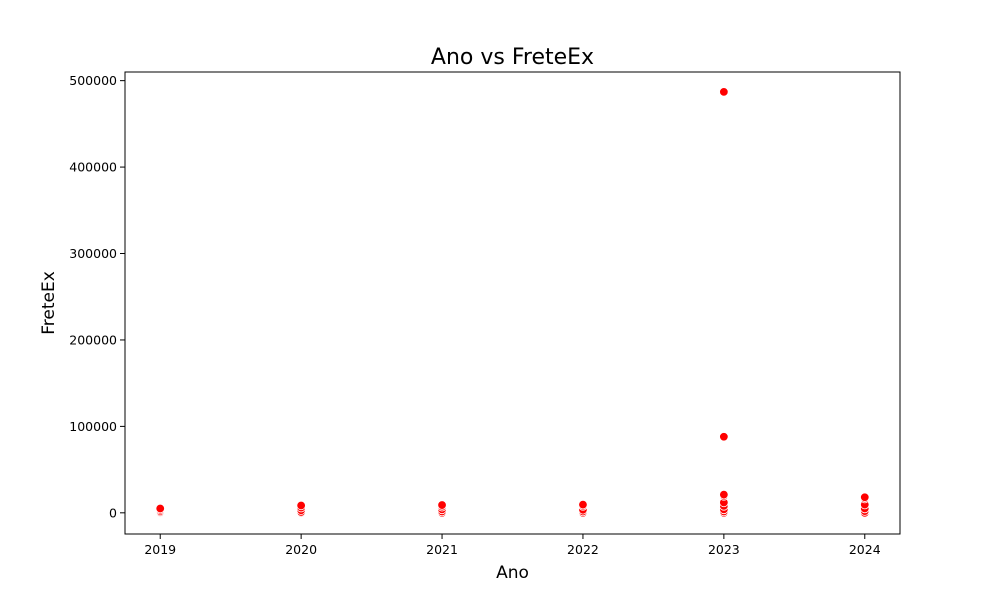 This screenshot has width=1000, height=604. Describe the element at coordinates (865, 549) in the screenshot. I see `x-tick-label: 2024` at that location.